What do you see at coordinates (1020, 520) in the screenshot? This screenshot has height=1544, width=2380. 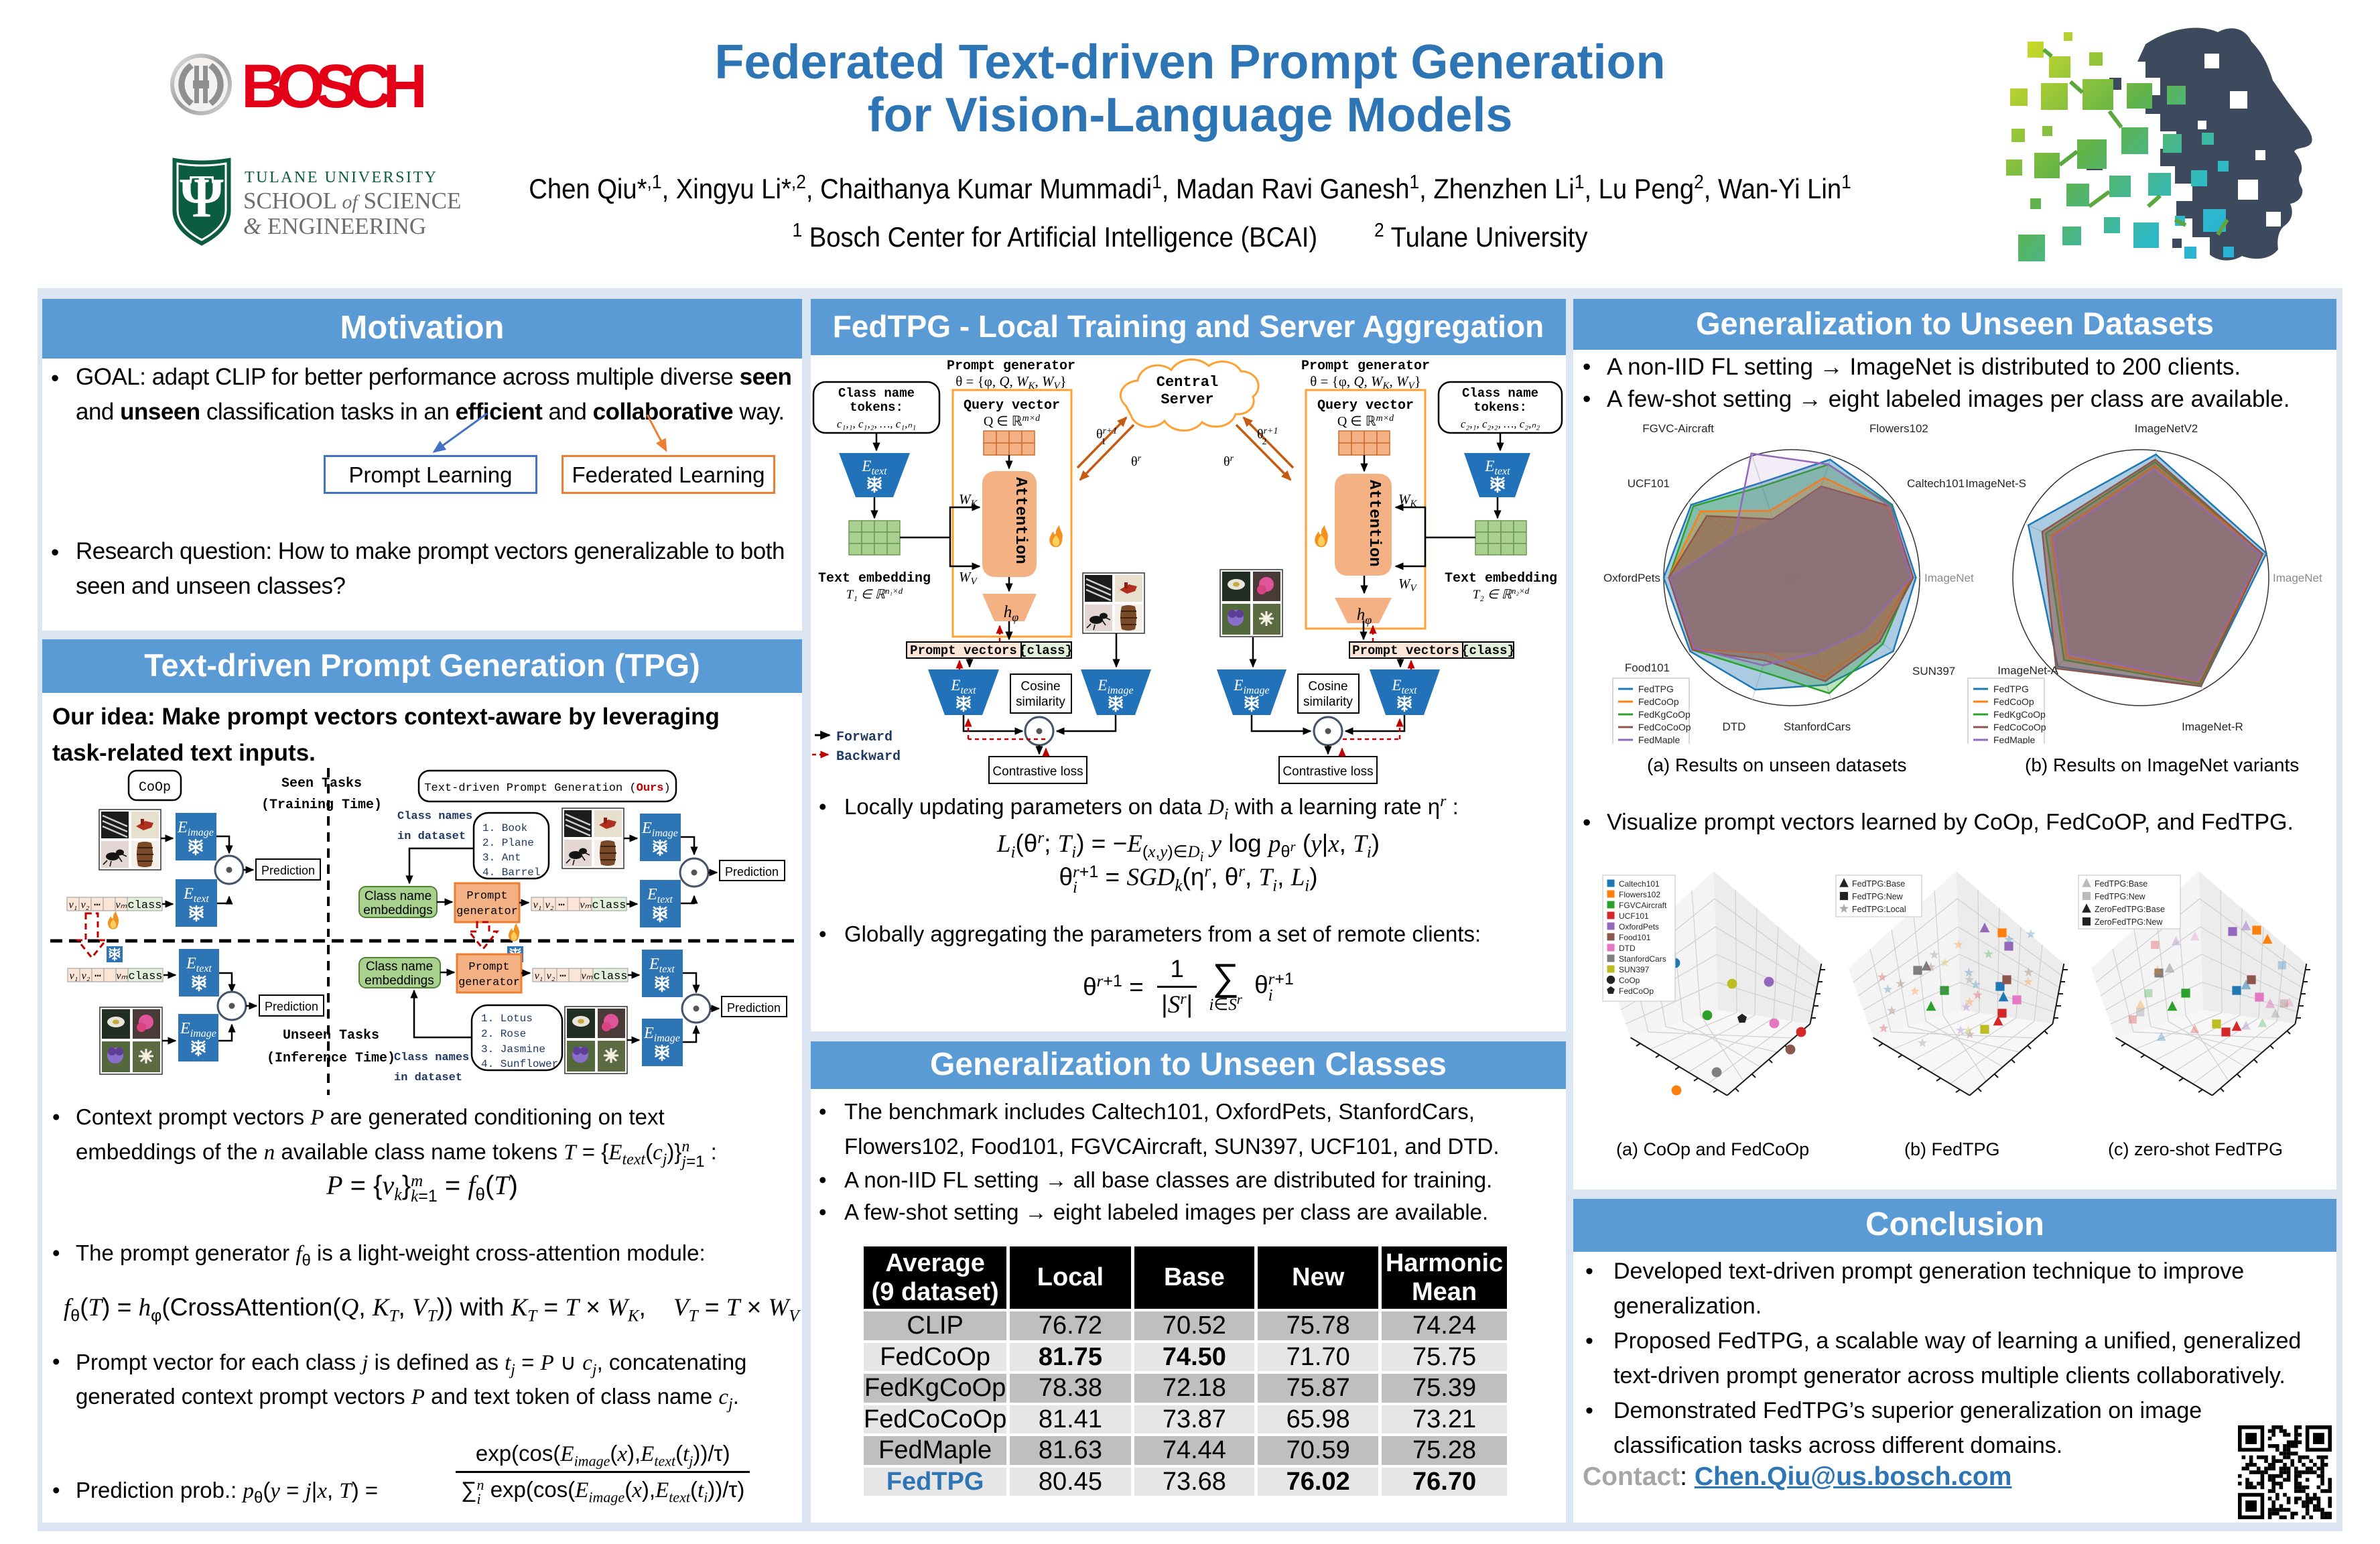 I see `svg-text: Attention` at bounding box center [1020, 520].